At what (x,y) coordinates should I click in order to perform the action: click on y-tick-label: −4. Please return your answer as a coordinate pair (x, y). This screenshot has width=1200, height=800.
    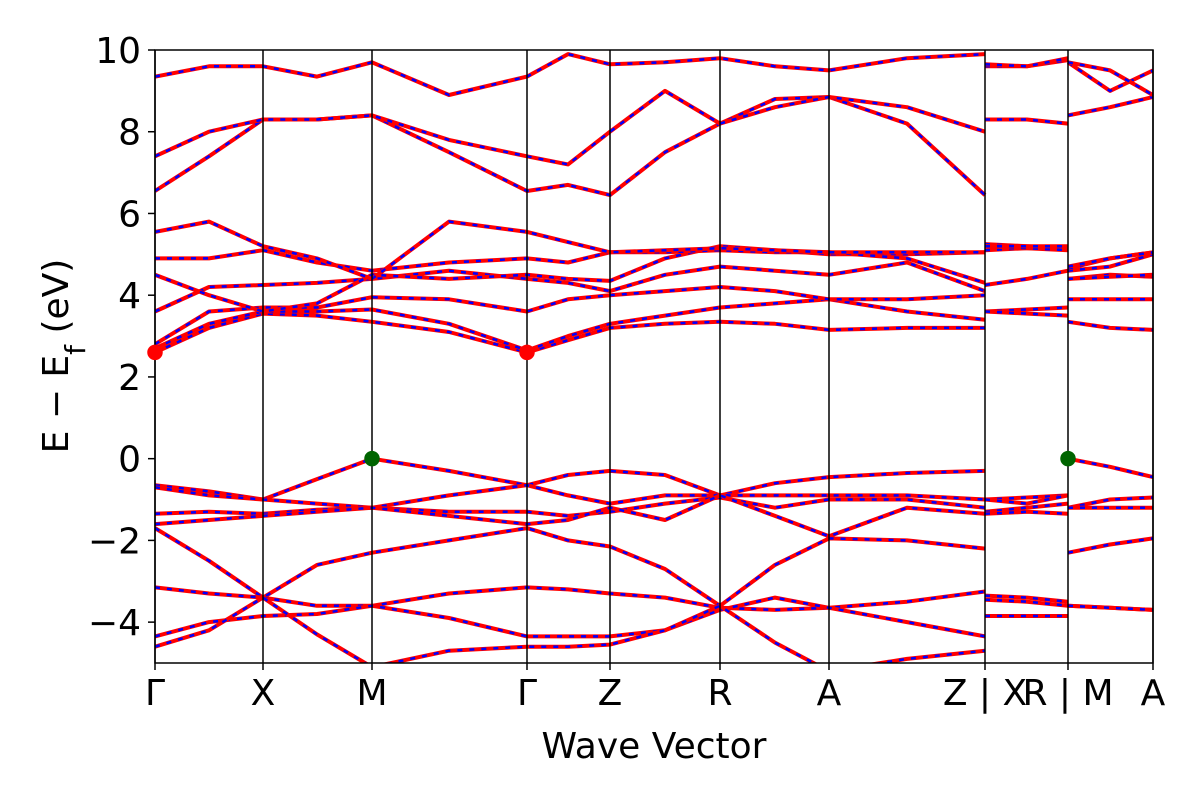
    Looking at the image, I should click on (114, 623).